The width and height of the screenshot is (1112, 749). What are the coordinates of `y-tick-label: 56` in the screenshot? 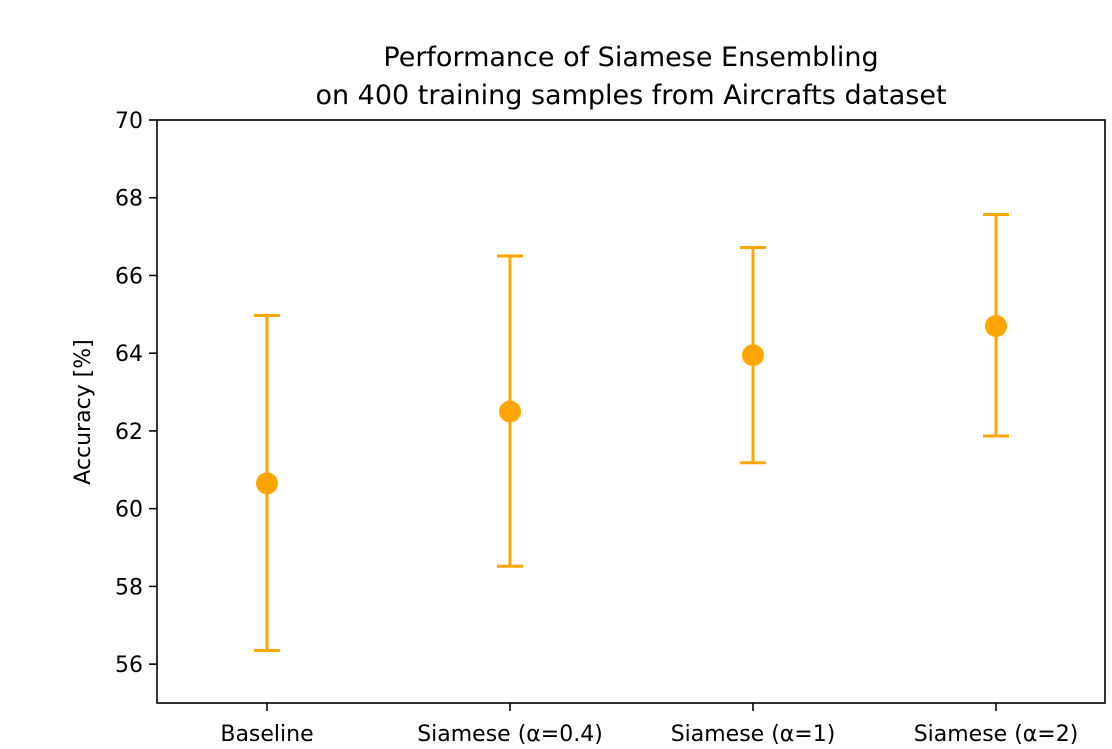 It's located at (129, 665).